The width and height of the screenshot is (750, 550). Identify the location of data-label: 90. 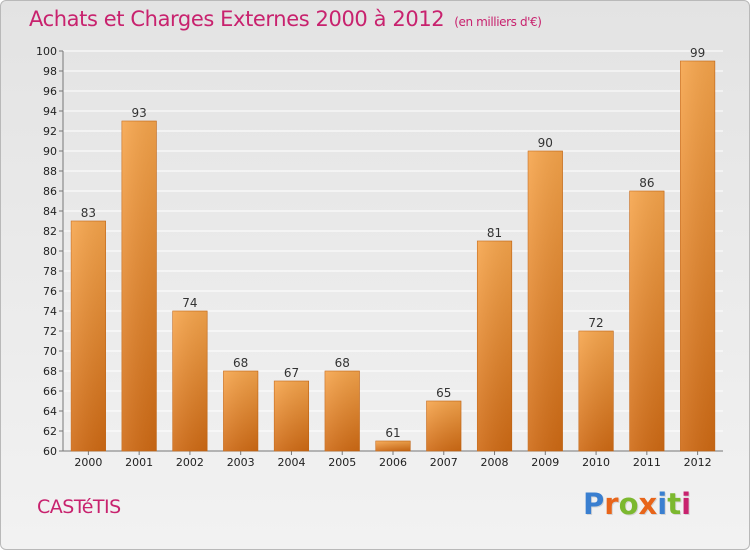
(545, 143).